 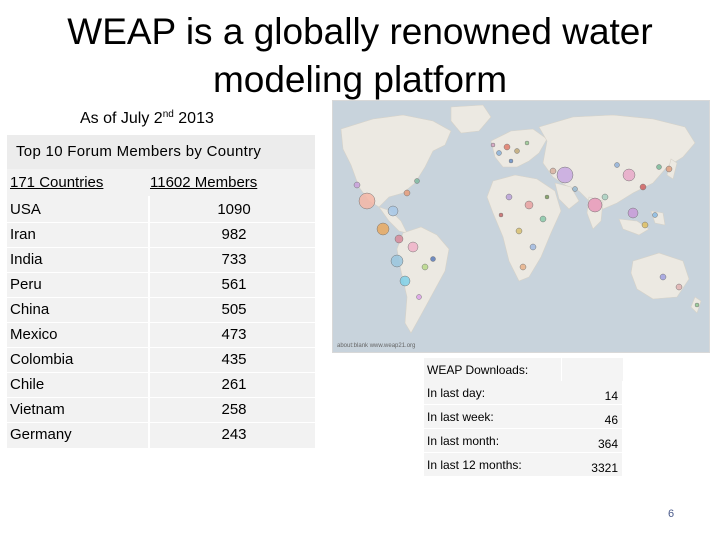 I want to click on member-count: 505, so click(x=234, y=309).